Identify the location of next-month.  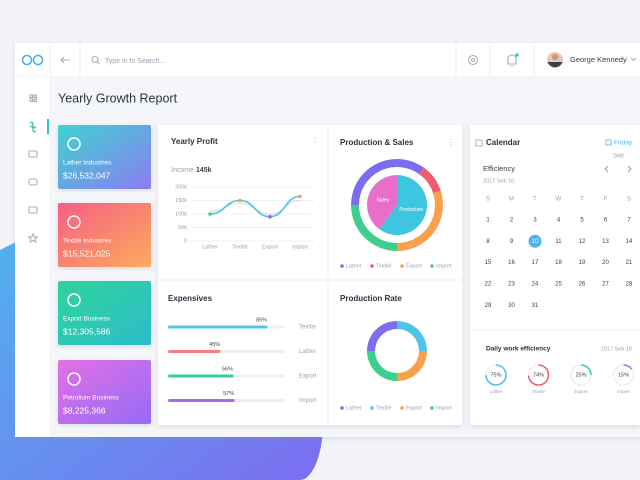
(629, 169).